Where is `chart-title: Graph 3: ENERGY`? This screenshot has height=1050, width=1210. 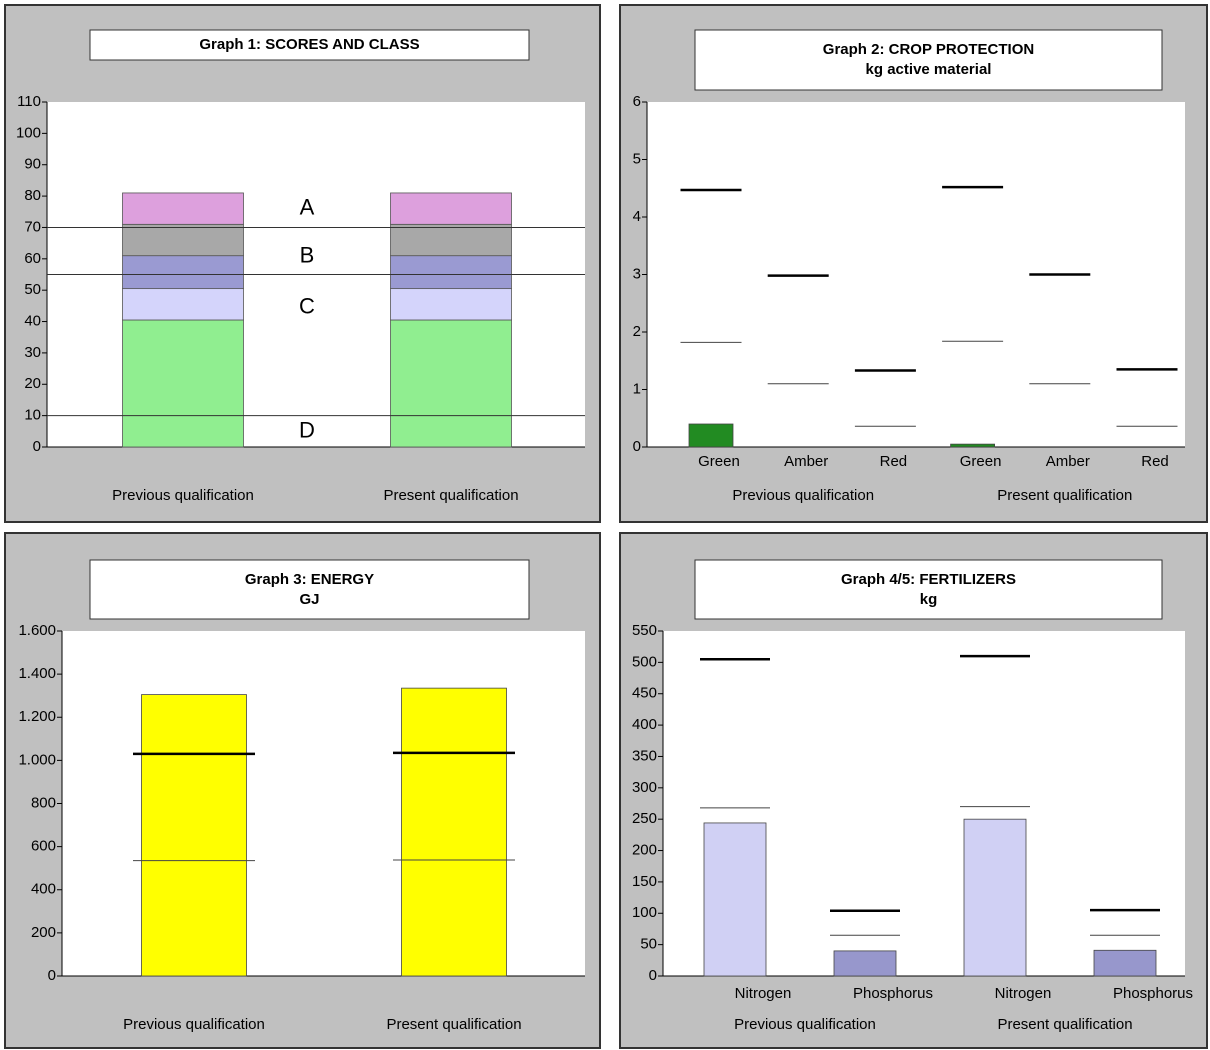 chart-title: Graph 3: ENERGY is located at coordinates (309, 579).